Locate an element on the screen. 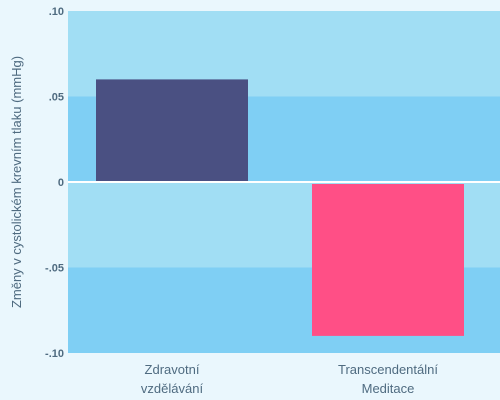 This screenshot has width=500, height=400. y-tick-label: .05 is located at coordinates (56, 98).